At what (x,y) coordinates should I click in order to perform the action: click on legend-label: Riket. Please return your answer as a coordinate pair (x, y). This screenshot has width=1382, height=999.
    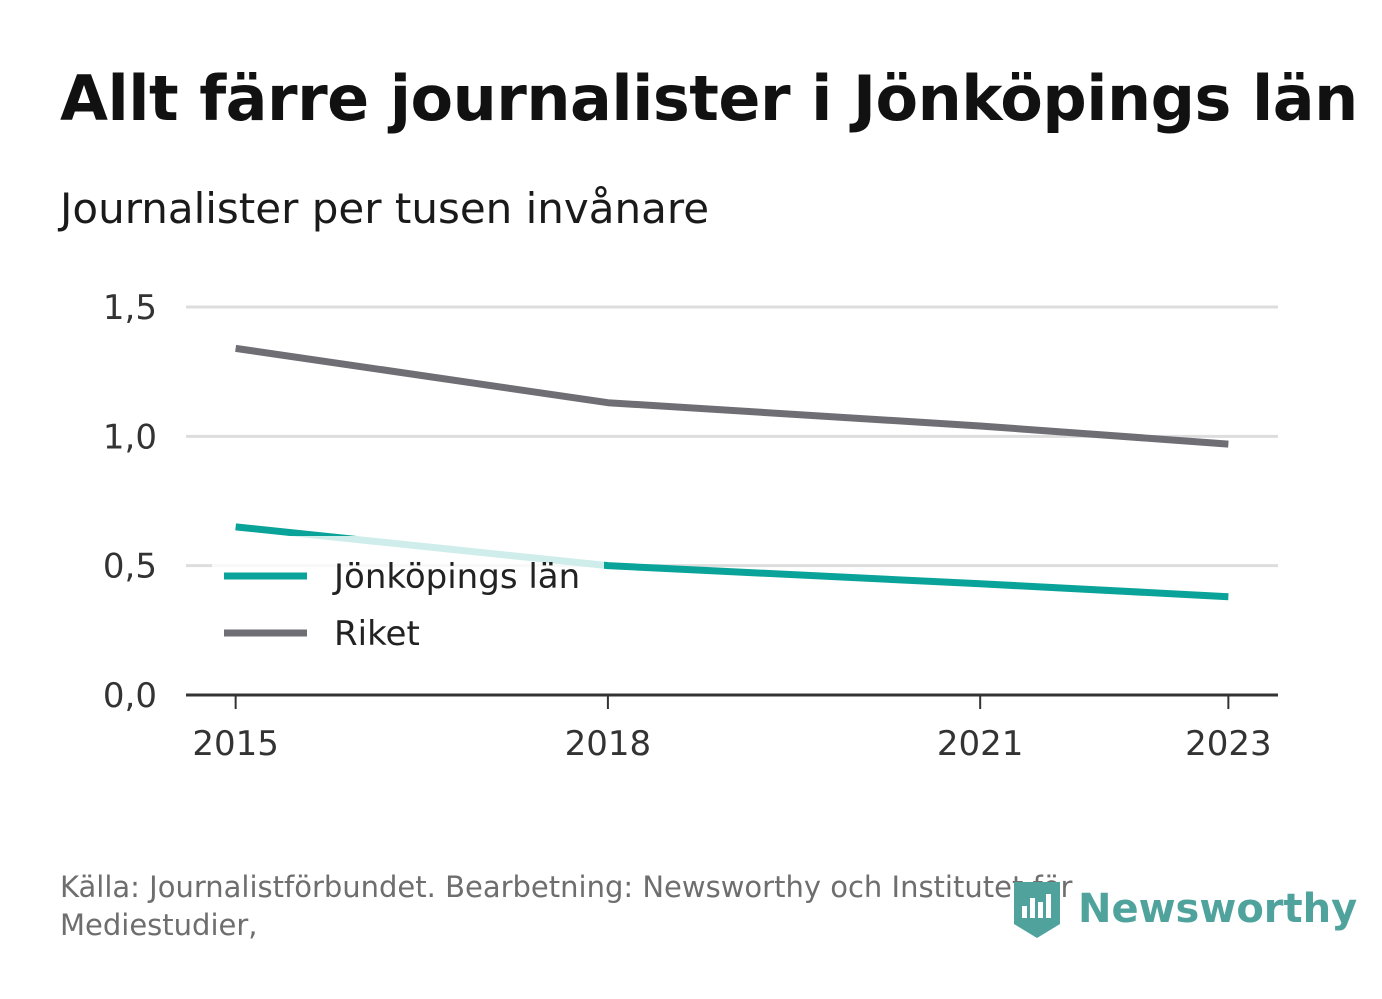
    Looking at the image, I should click on (377, 634).